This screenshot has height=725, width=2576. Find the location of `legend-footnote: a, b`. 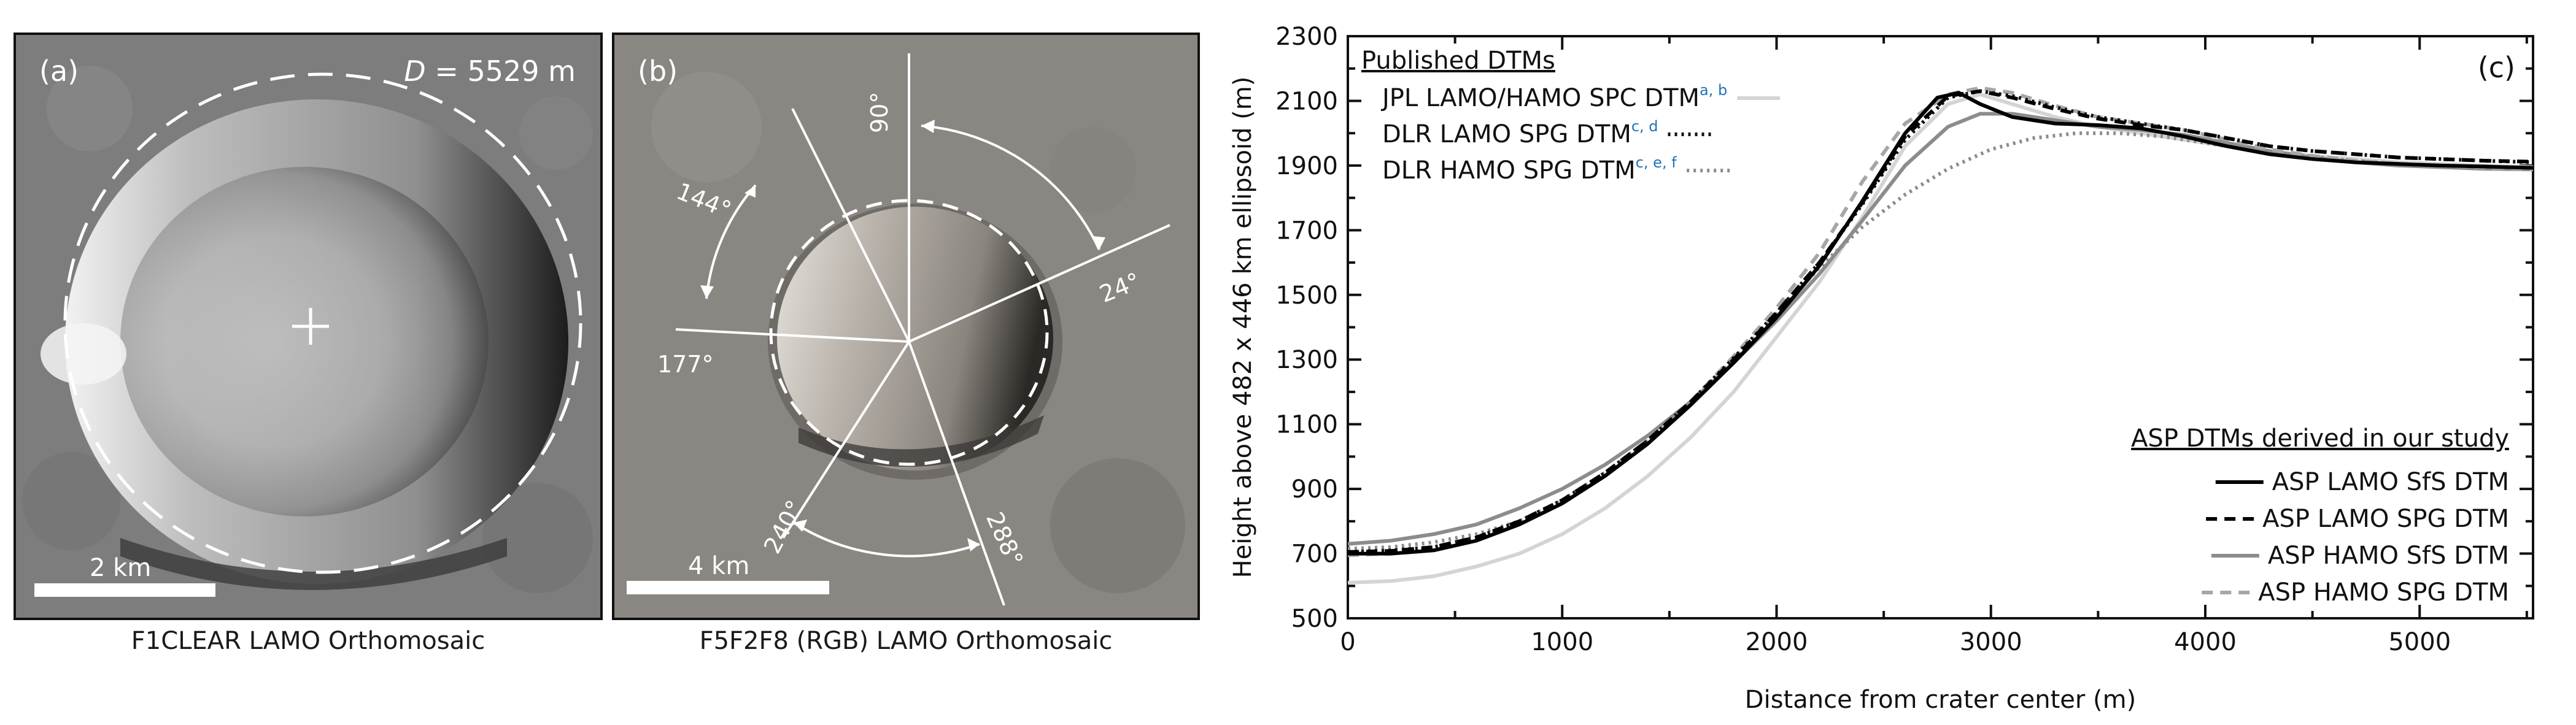

legend-footnote: a, b is located at coordinates (1713, 90).